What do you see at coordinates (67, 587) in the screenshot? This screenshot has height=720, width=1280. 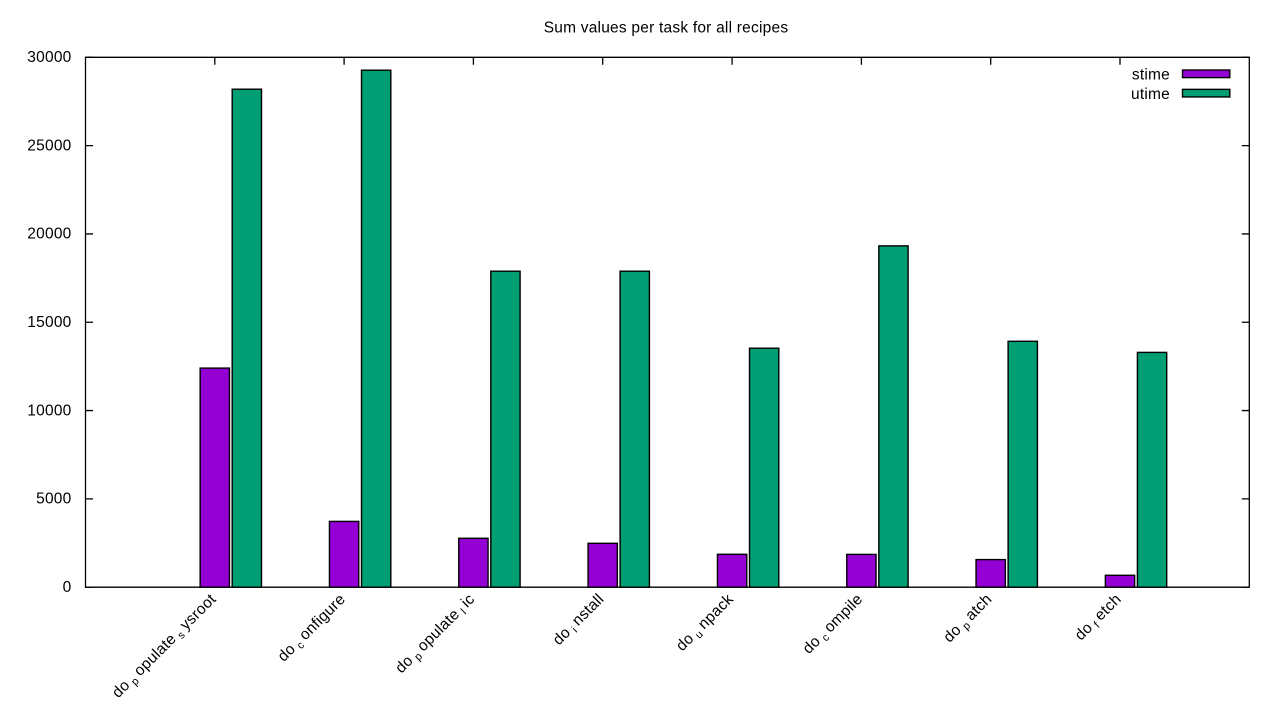 I see `svg-text: 0` at bounding box center [67, 587].